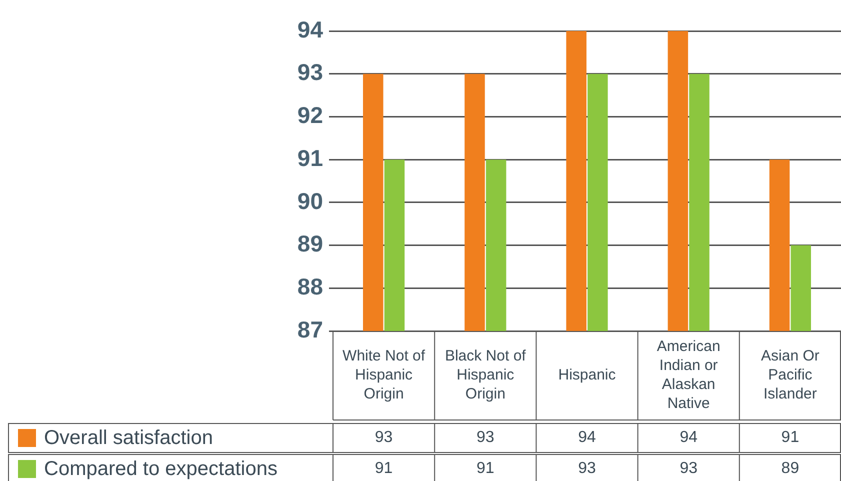  I want to click on y-tick-label: 87, so click(310, 329).